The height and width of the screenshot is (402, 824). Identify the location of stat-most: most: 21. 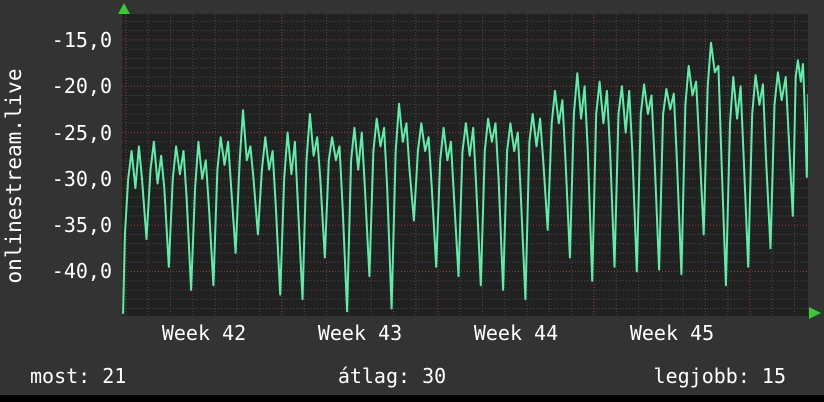
(78, 376).